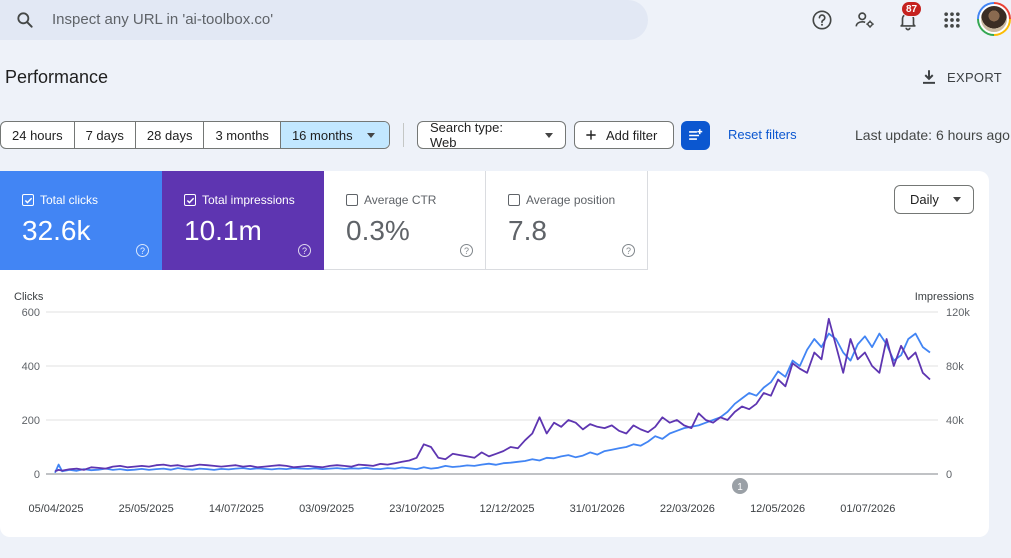 Image resolution: width=1011 pixels, height=558 pixels. Describe the element at coordinates (924, 199) in the screenshot. I see `granularity-label: Daily` at that location.